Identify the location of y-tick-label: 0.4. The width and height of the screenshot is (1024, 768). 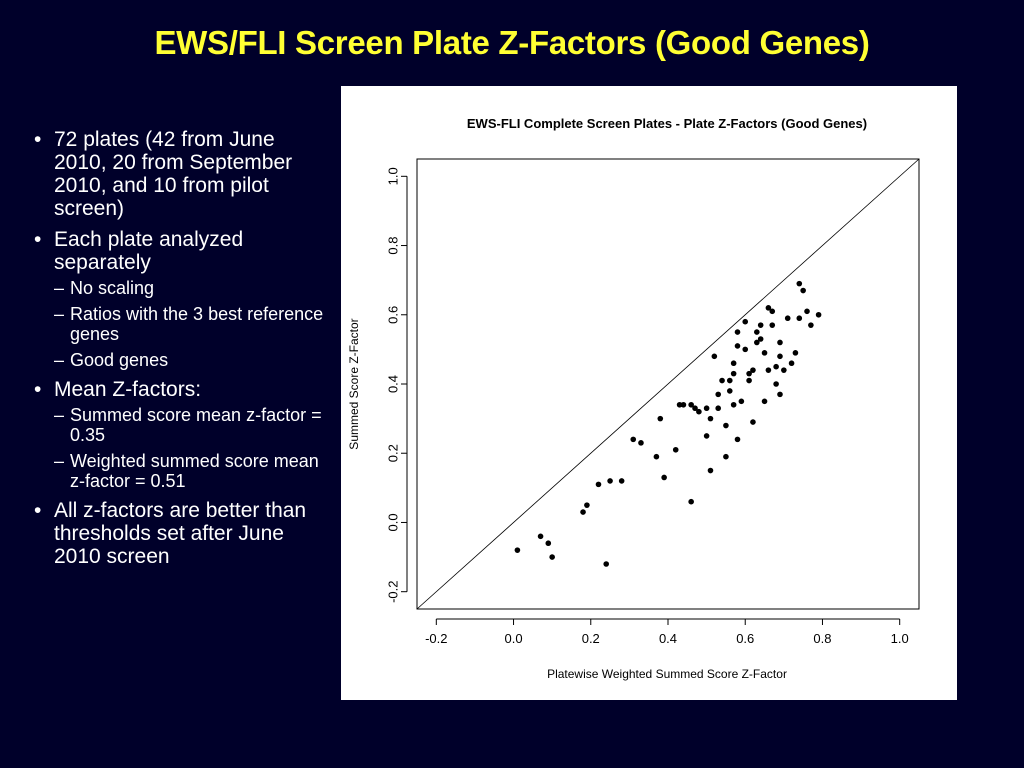
(393, 384).